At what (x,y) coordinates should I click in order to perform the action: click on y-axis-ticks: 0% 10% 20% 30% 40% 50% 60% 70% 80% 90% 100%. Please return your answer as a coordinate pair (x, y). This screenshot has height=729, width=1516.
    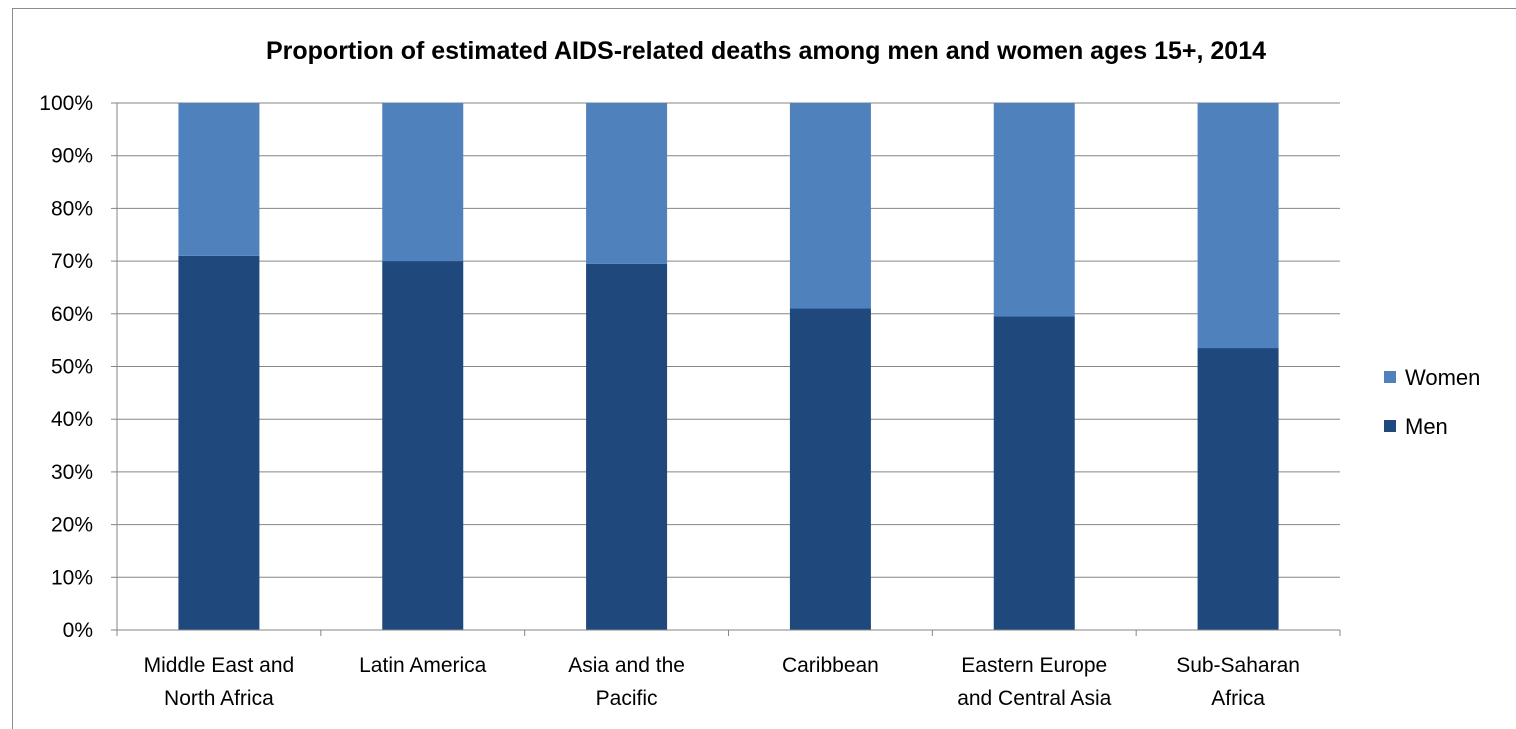
    Looking at the image, I should click on (78, 367).